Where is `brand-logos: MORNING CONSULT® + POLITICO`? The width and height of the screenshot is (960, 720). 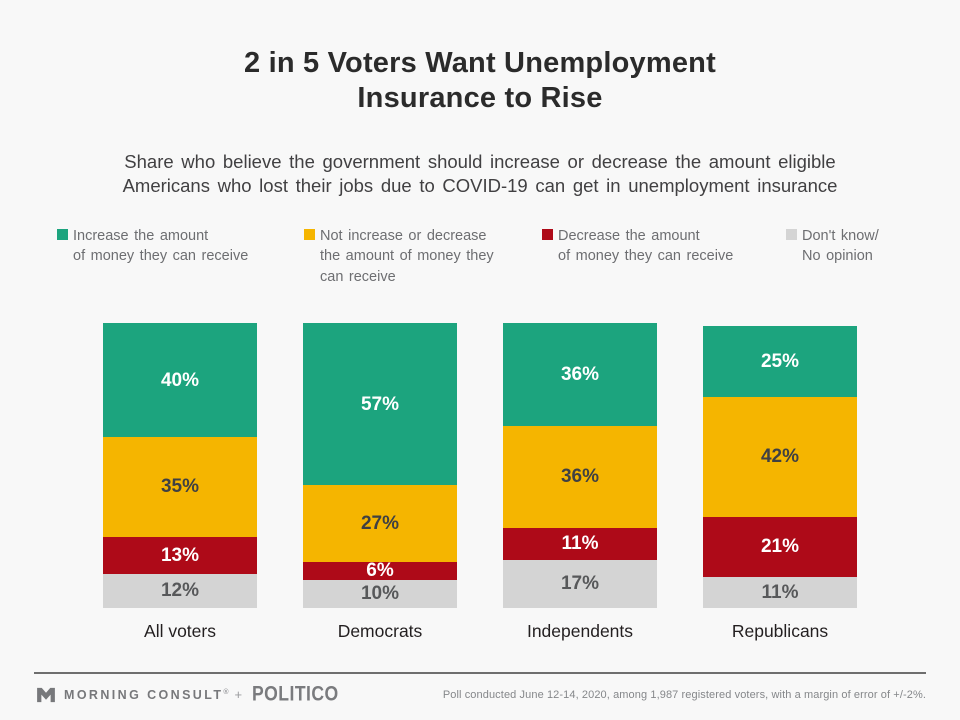
brand-logos: MORNING CONSULT® + POLITICO is located at coordinates (193, 694).